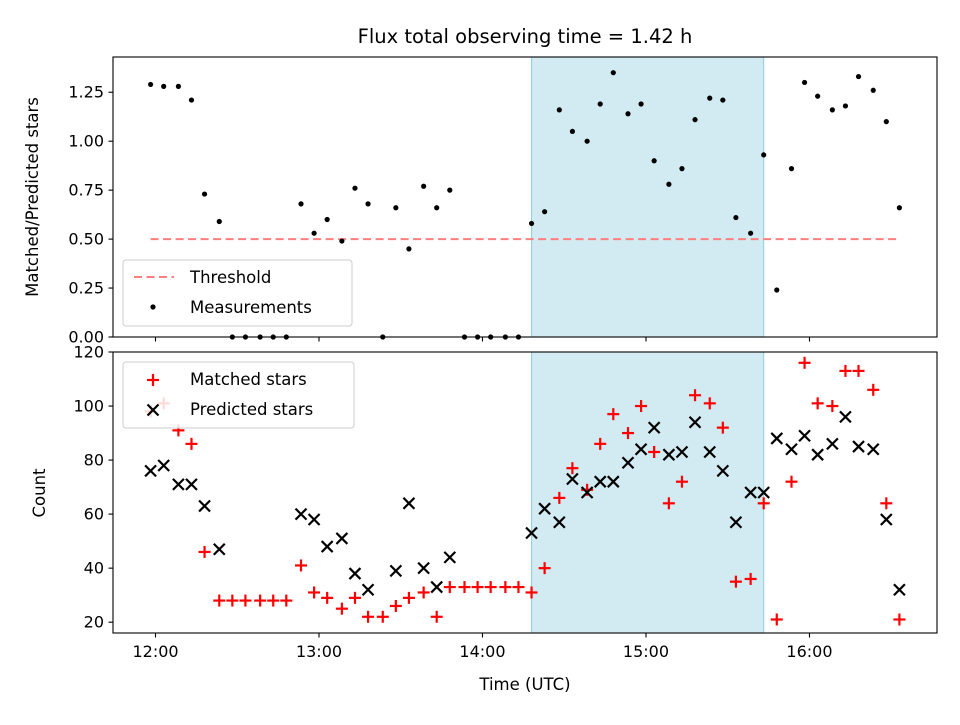  What do you see at coordinates (32, 197) in the screenshot?
I see `ratio-y-axis-label: Matched/Predicted stars` at bounding box center [32, 197].